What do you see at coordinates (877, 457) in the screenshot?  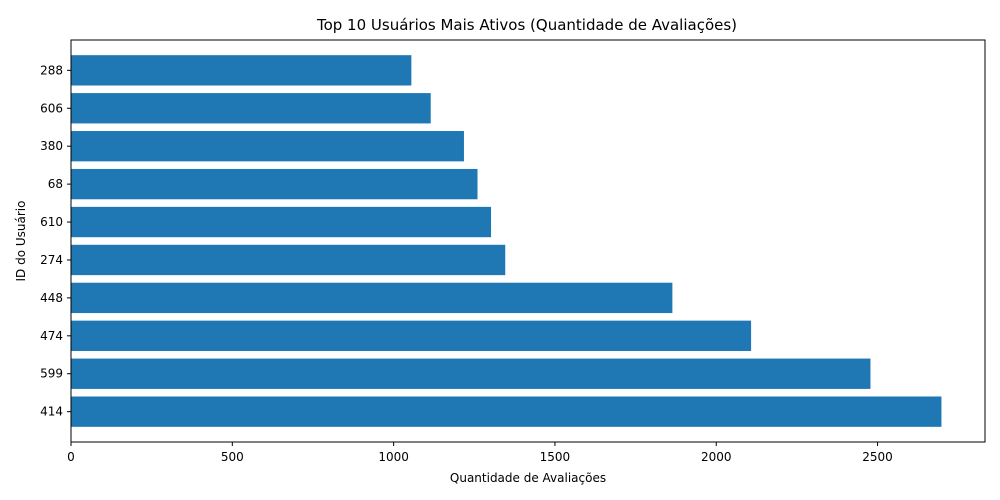 I see `x-tick-label: 2500` at bounding box center [877, 457].